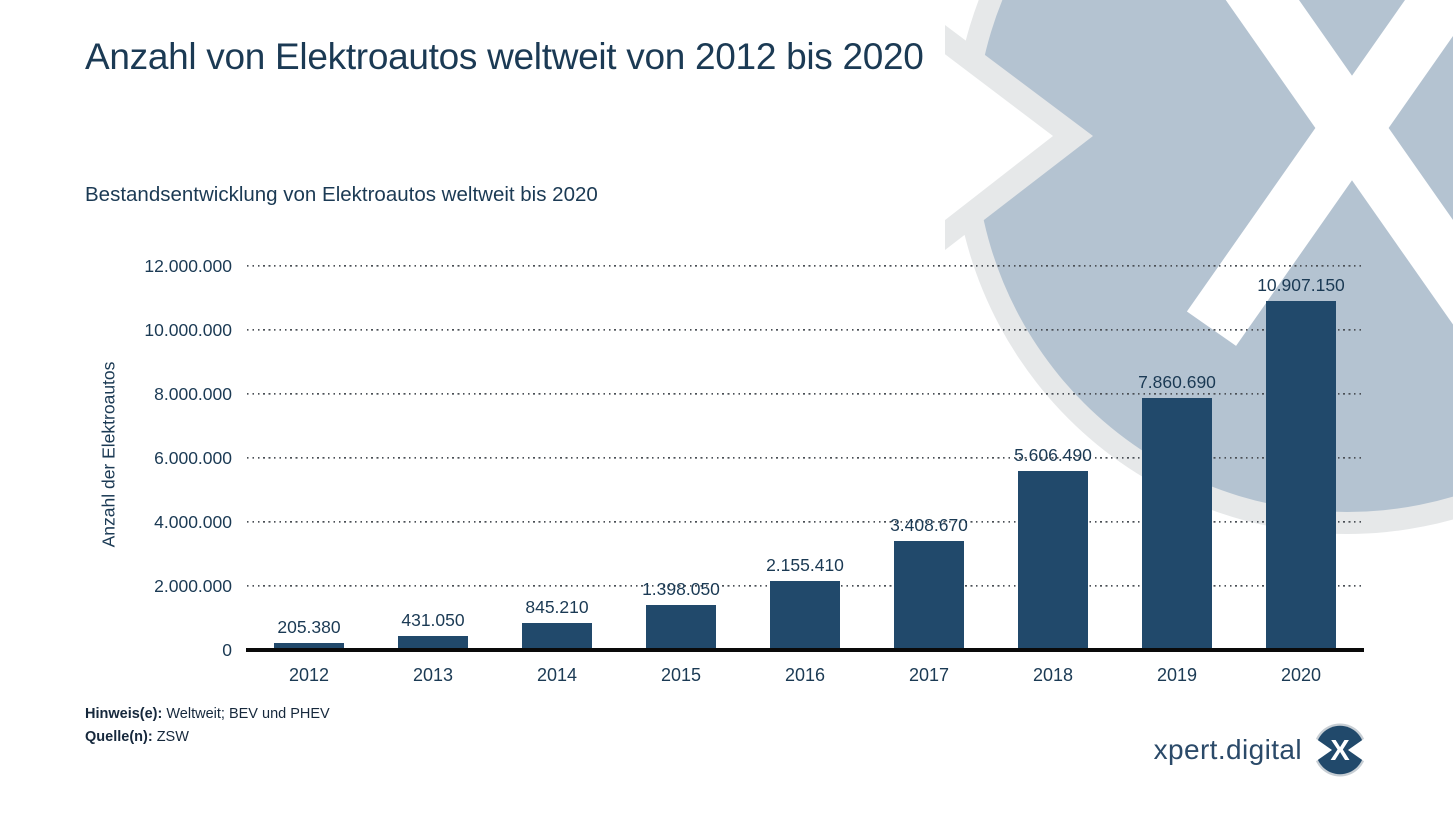 Image resolution: width=1453 pixels, height=818 pixels. I want to click on bar-2020, so click(1301, 475).